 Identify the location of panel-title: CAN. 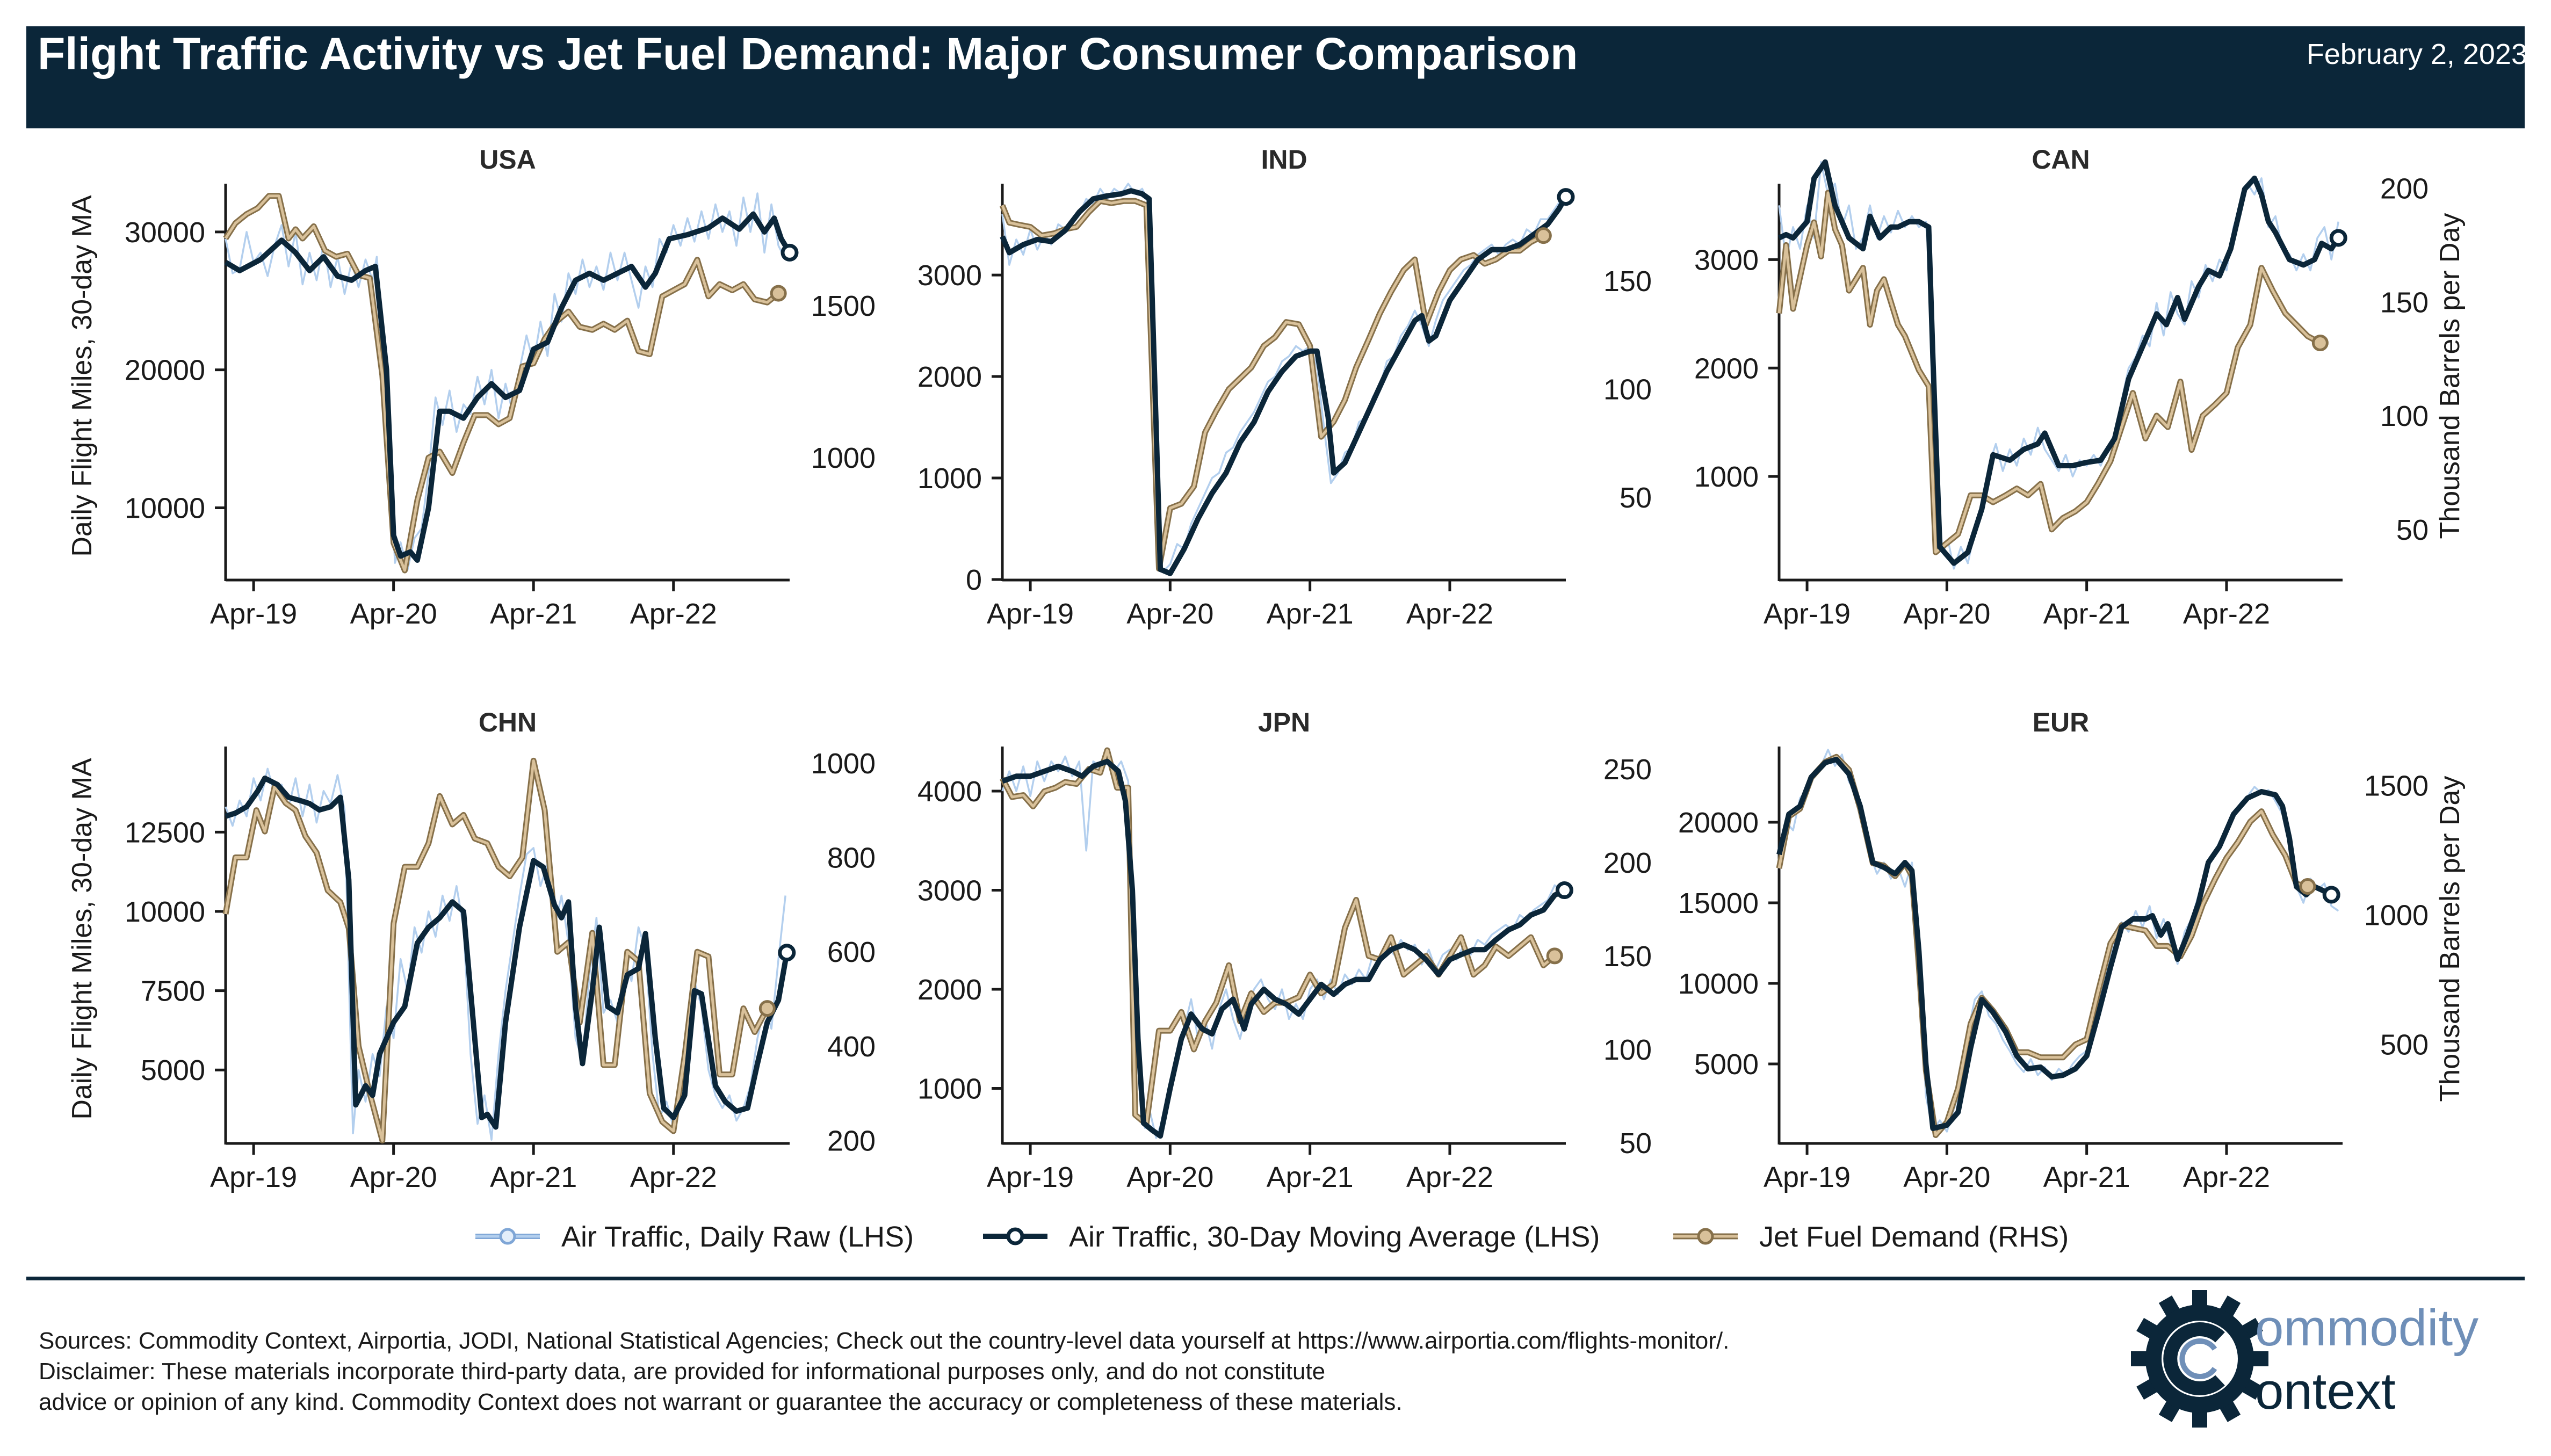
(2061, 159).